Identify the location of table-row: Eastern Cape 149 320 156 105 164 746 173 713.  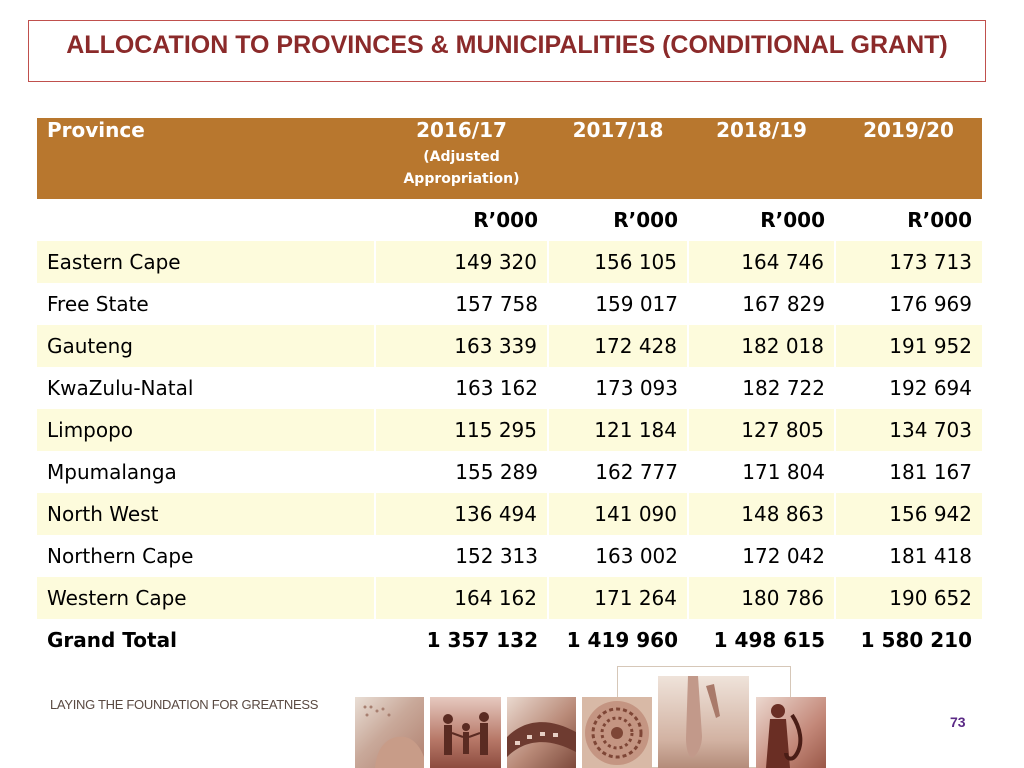
(509, 262).